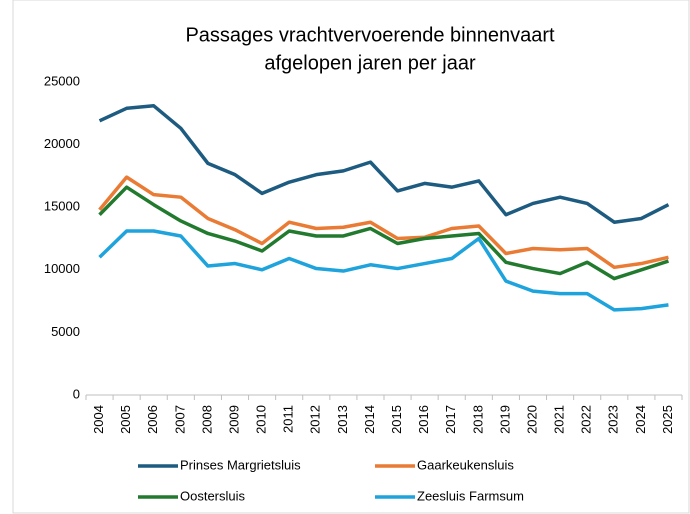  What do you see at coordinates (65, 331) in the screenshot?
I see `y-tick-label: 5000` at bounding box center [65, 331].